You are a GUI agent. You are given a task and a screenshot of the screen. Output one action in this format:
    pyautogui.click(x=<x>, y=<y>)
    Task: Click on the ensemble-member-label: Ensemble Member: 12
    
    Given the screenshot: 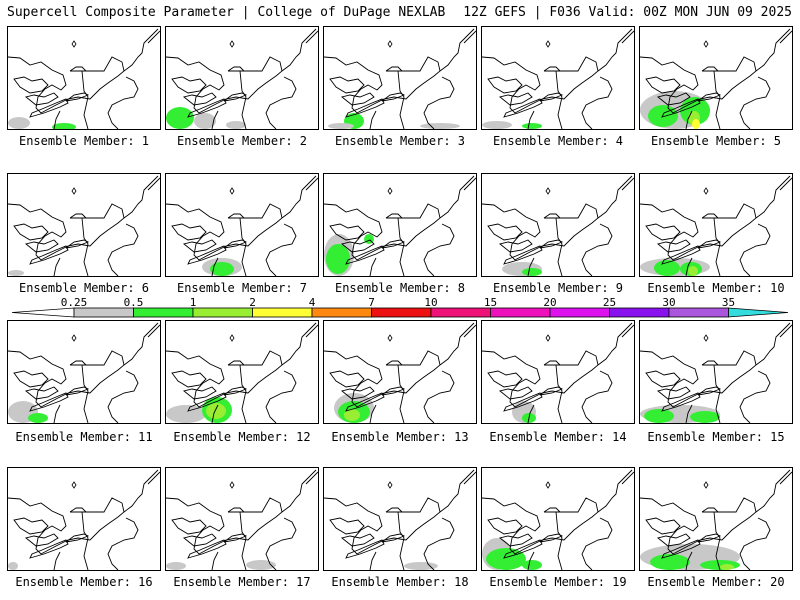 What is the action you would take?
    pyautogui.click(x=242, y=437)
    